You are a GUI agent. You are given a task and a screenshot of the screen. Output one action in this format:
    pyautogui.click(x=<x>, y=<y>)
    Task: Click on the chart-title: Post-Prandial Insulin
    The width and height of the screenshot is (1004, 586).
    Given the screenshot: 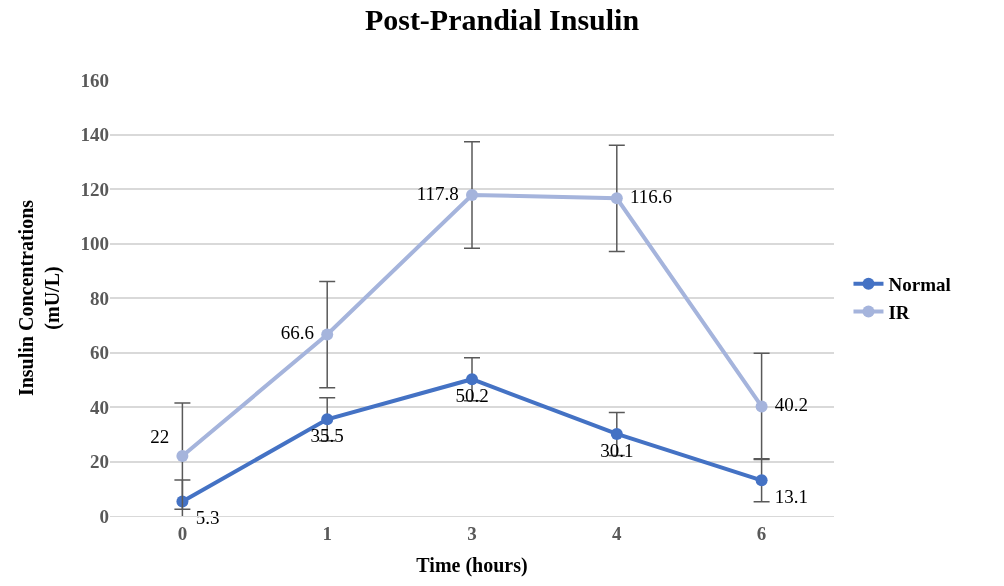 What is the action you would take?
    pyautogui.click(x=502, y=19)
    